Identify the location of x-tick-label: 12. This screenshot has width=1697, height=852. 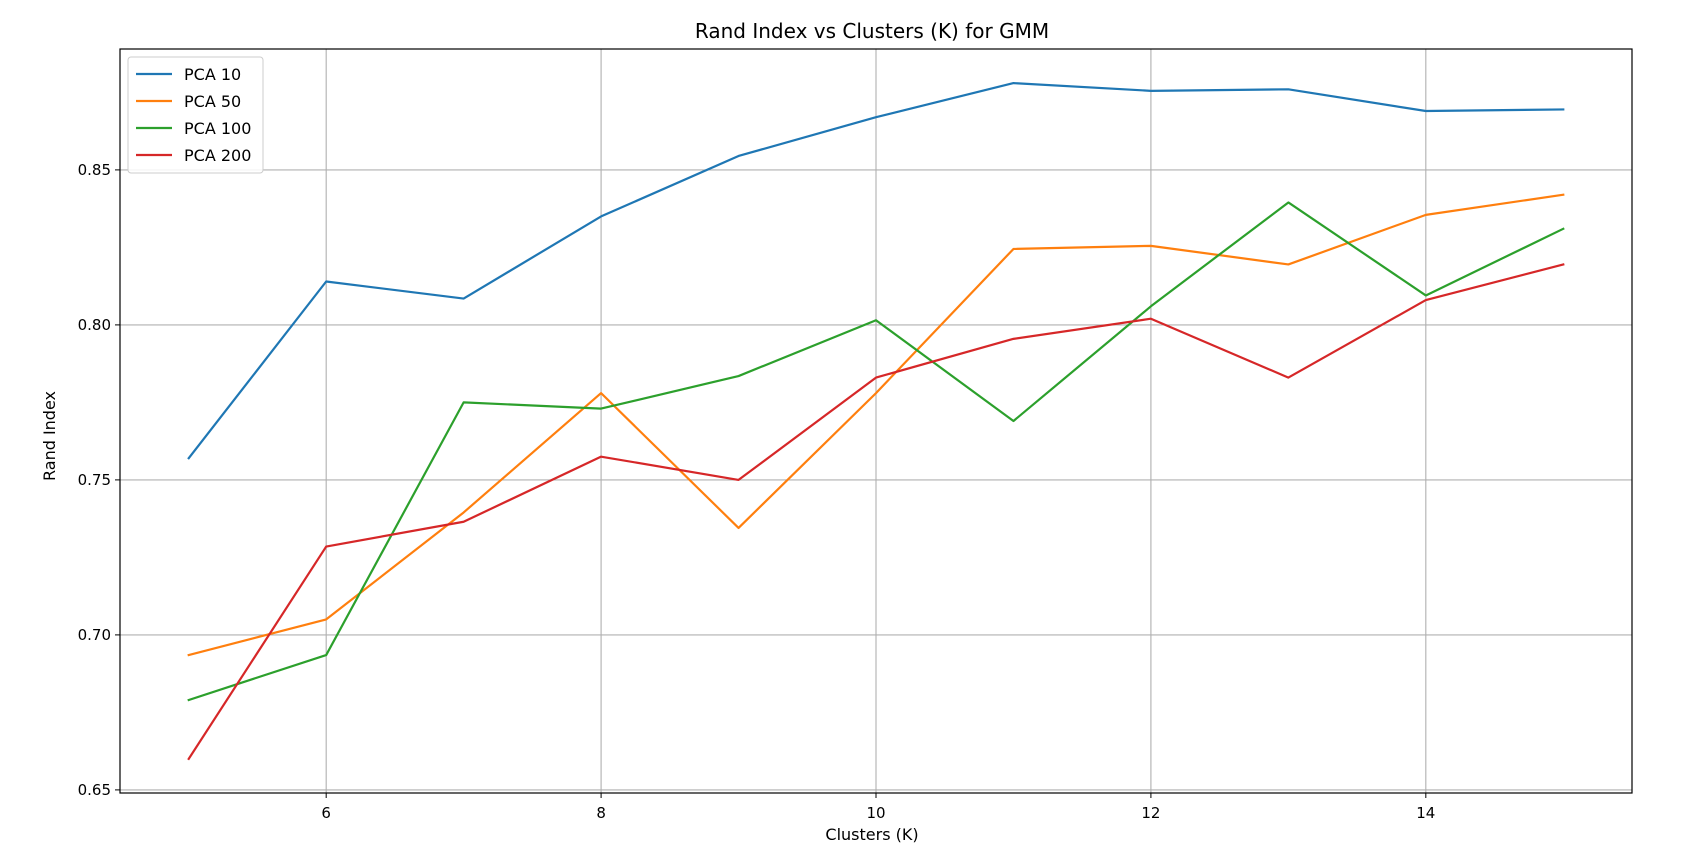
(1150, 813).